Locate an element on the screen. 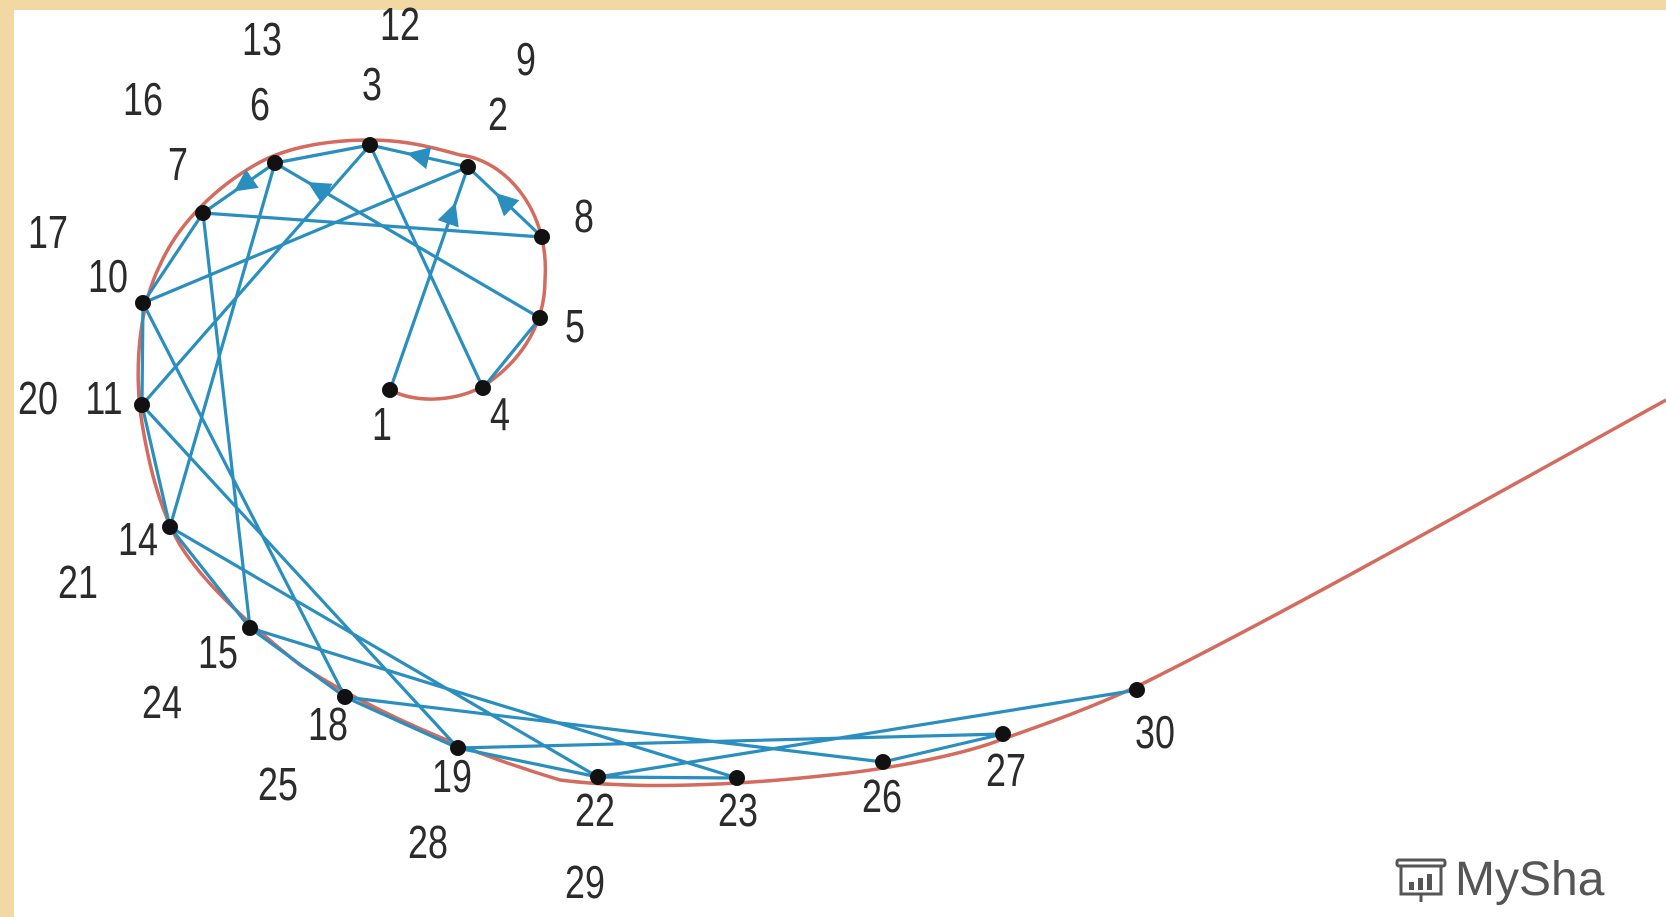 Image resolution: width=1666 pixels, height=917 pixels. label-19: 19 is located at coordinates (452, 776).